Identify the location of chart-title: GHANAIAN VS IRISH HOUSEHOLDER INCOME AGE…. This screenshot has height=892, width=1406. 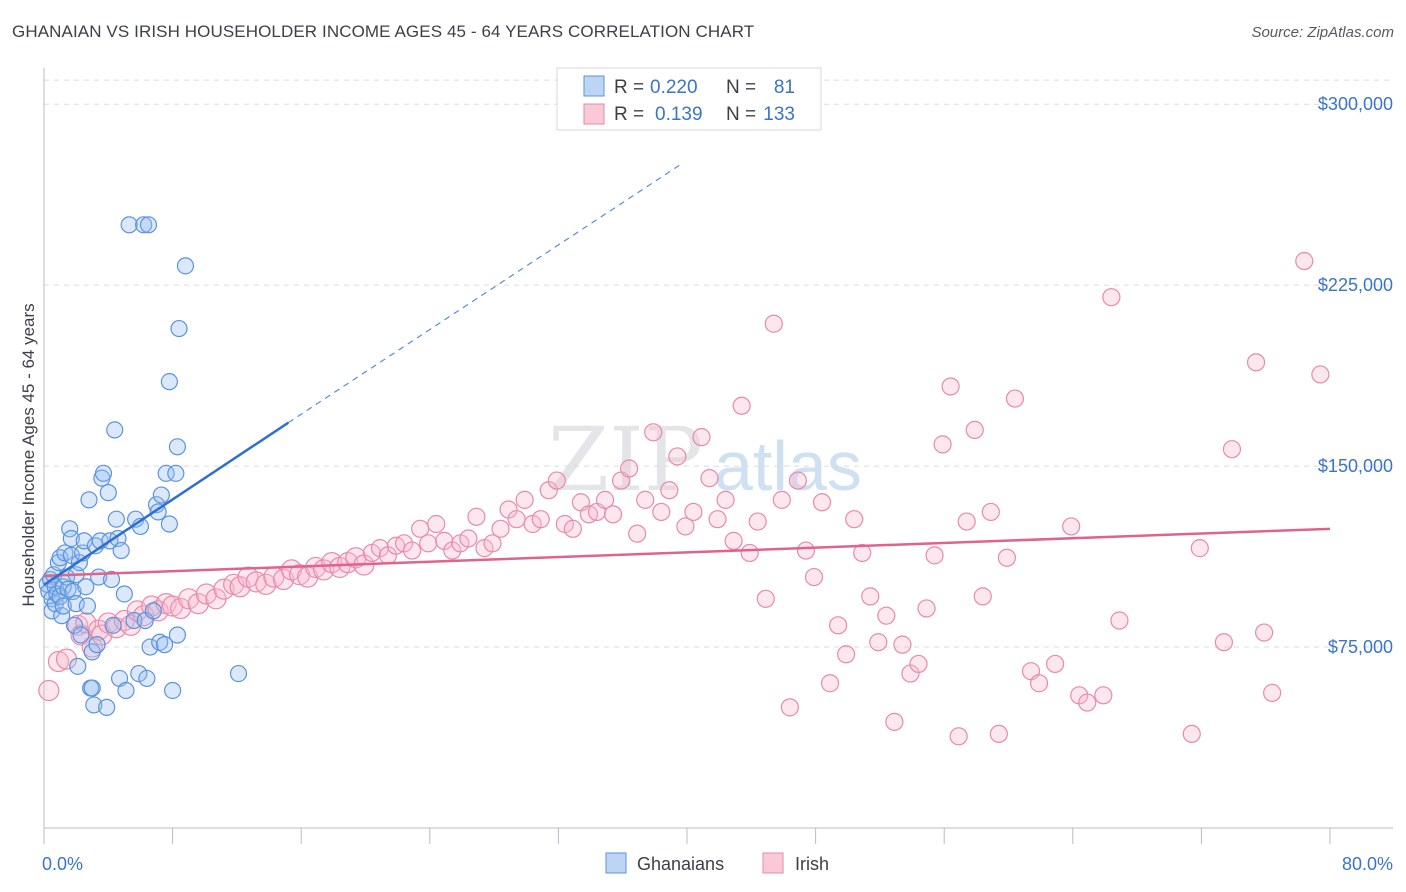
(383, 31).